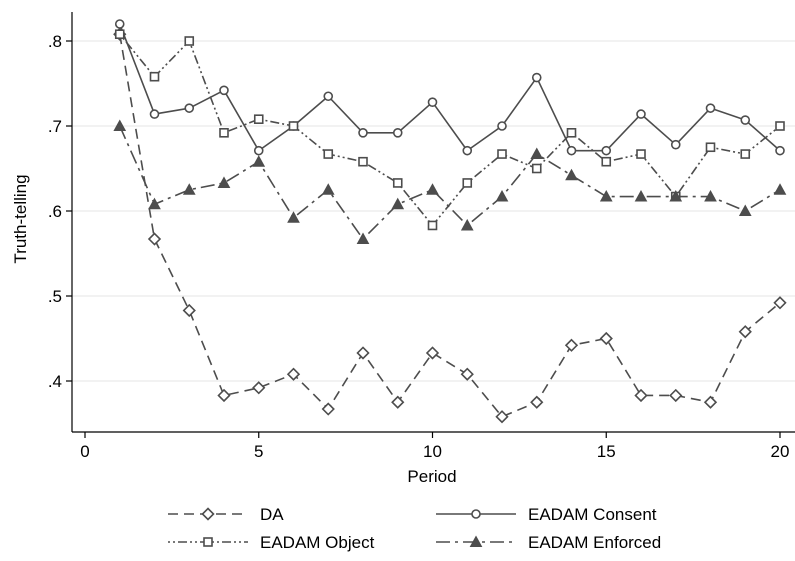 The image size is (795, 561). Describe the element at coordinates (84, 451) in the screenshot. I see `x-tick-label: 0` at that location.